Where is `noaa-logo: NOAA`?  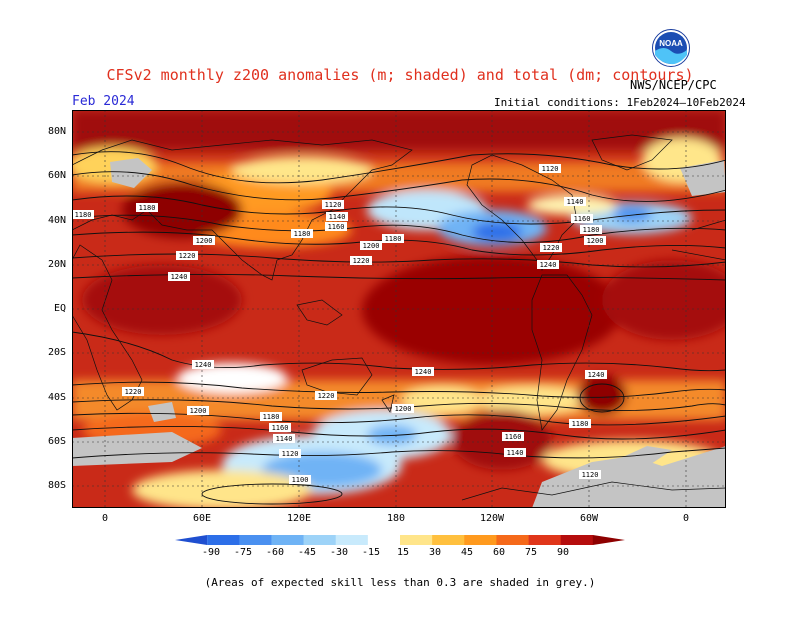 noaa-logo: NOAA is located at coordinates (671, 48).